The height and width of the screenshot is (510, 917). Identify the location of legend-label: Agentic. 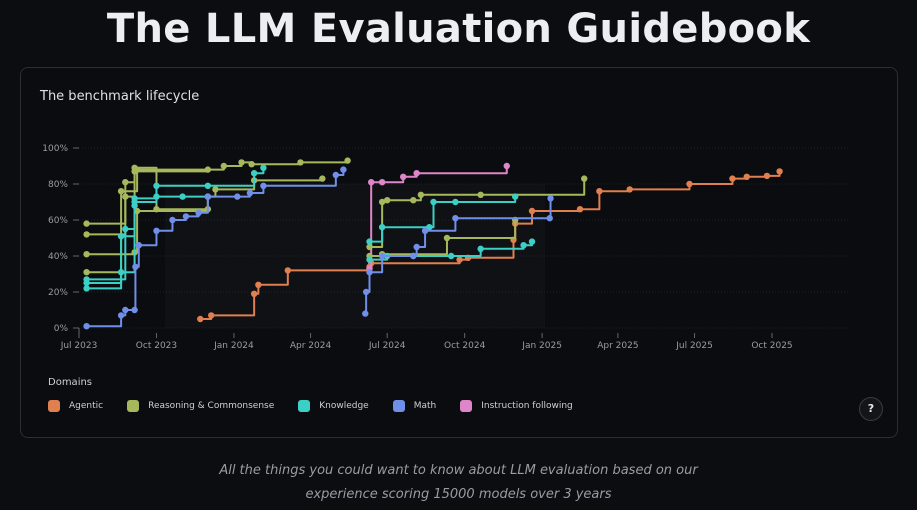
(86, 406).